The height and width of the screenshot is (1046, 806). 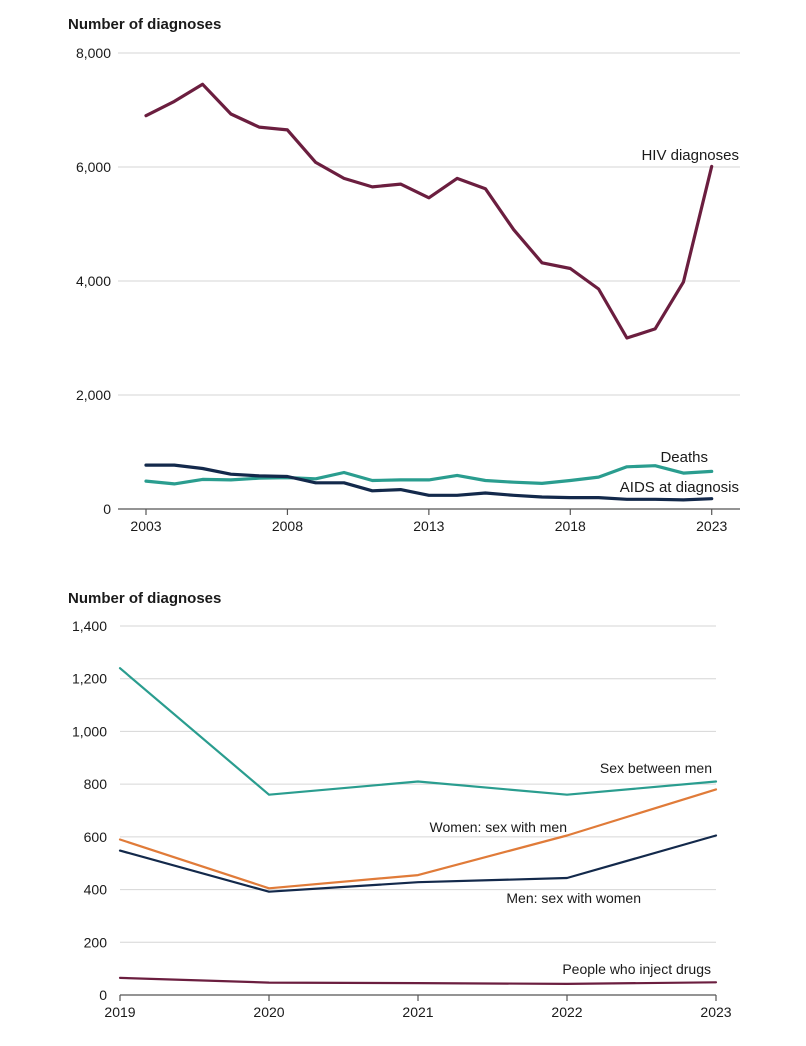 I want to click on series-line-women-sex-with-men, so click(x=418, y=839).